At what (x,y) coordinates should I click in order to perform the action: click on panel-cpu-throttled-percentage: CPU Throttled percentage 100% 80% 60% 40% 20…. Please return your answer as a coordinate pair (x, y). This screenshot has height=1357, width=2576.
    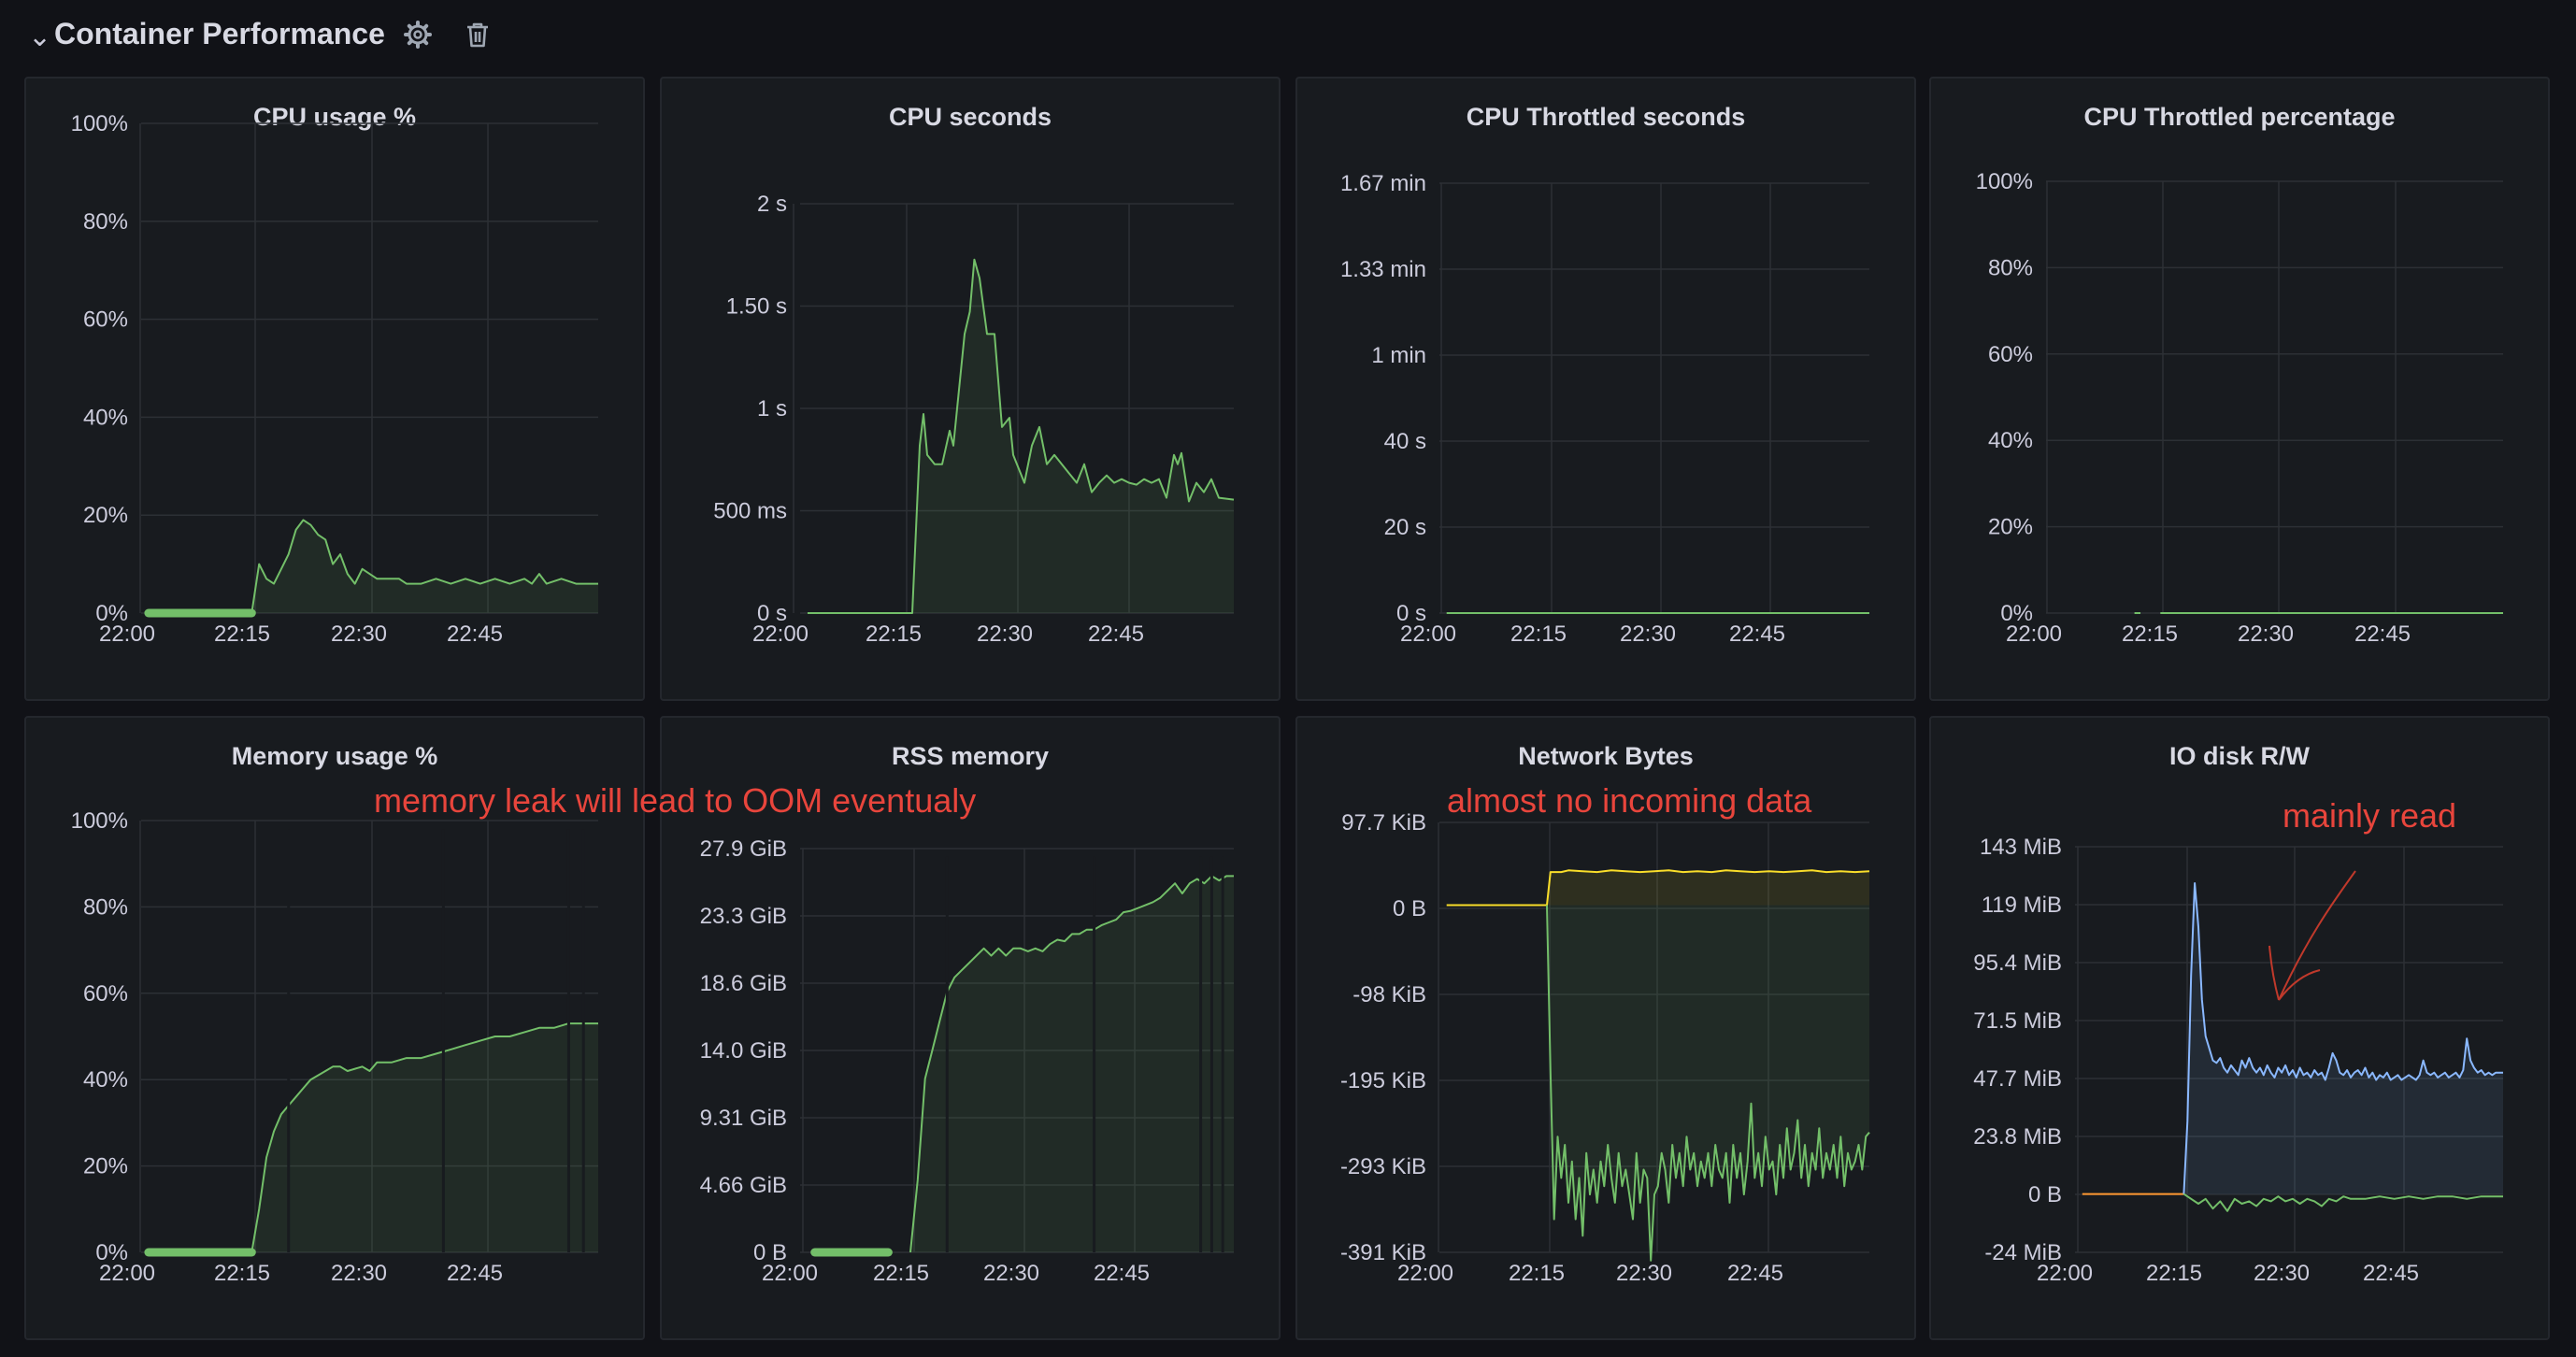
    Looking at the image, I should click on (2239, 389).